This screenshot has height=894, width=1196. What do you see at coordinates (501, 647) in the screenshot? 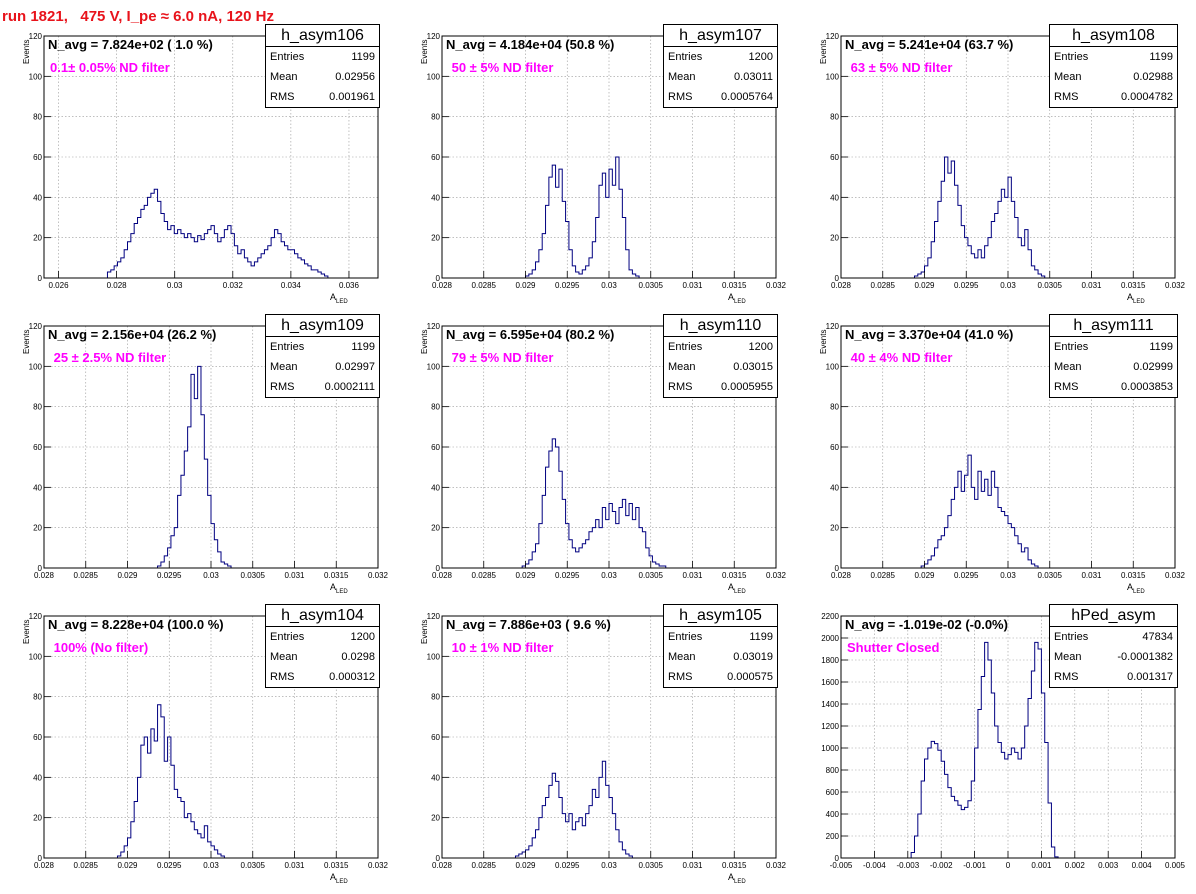
I see `filter-label: 10 ± 1% ND filter` at bounding box center [501, 647].